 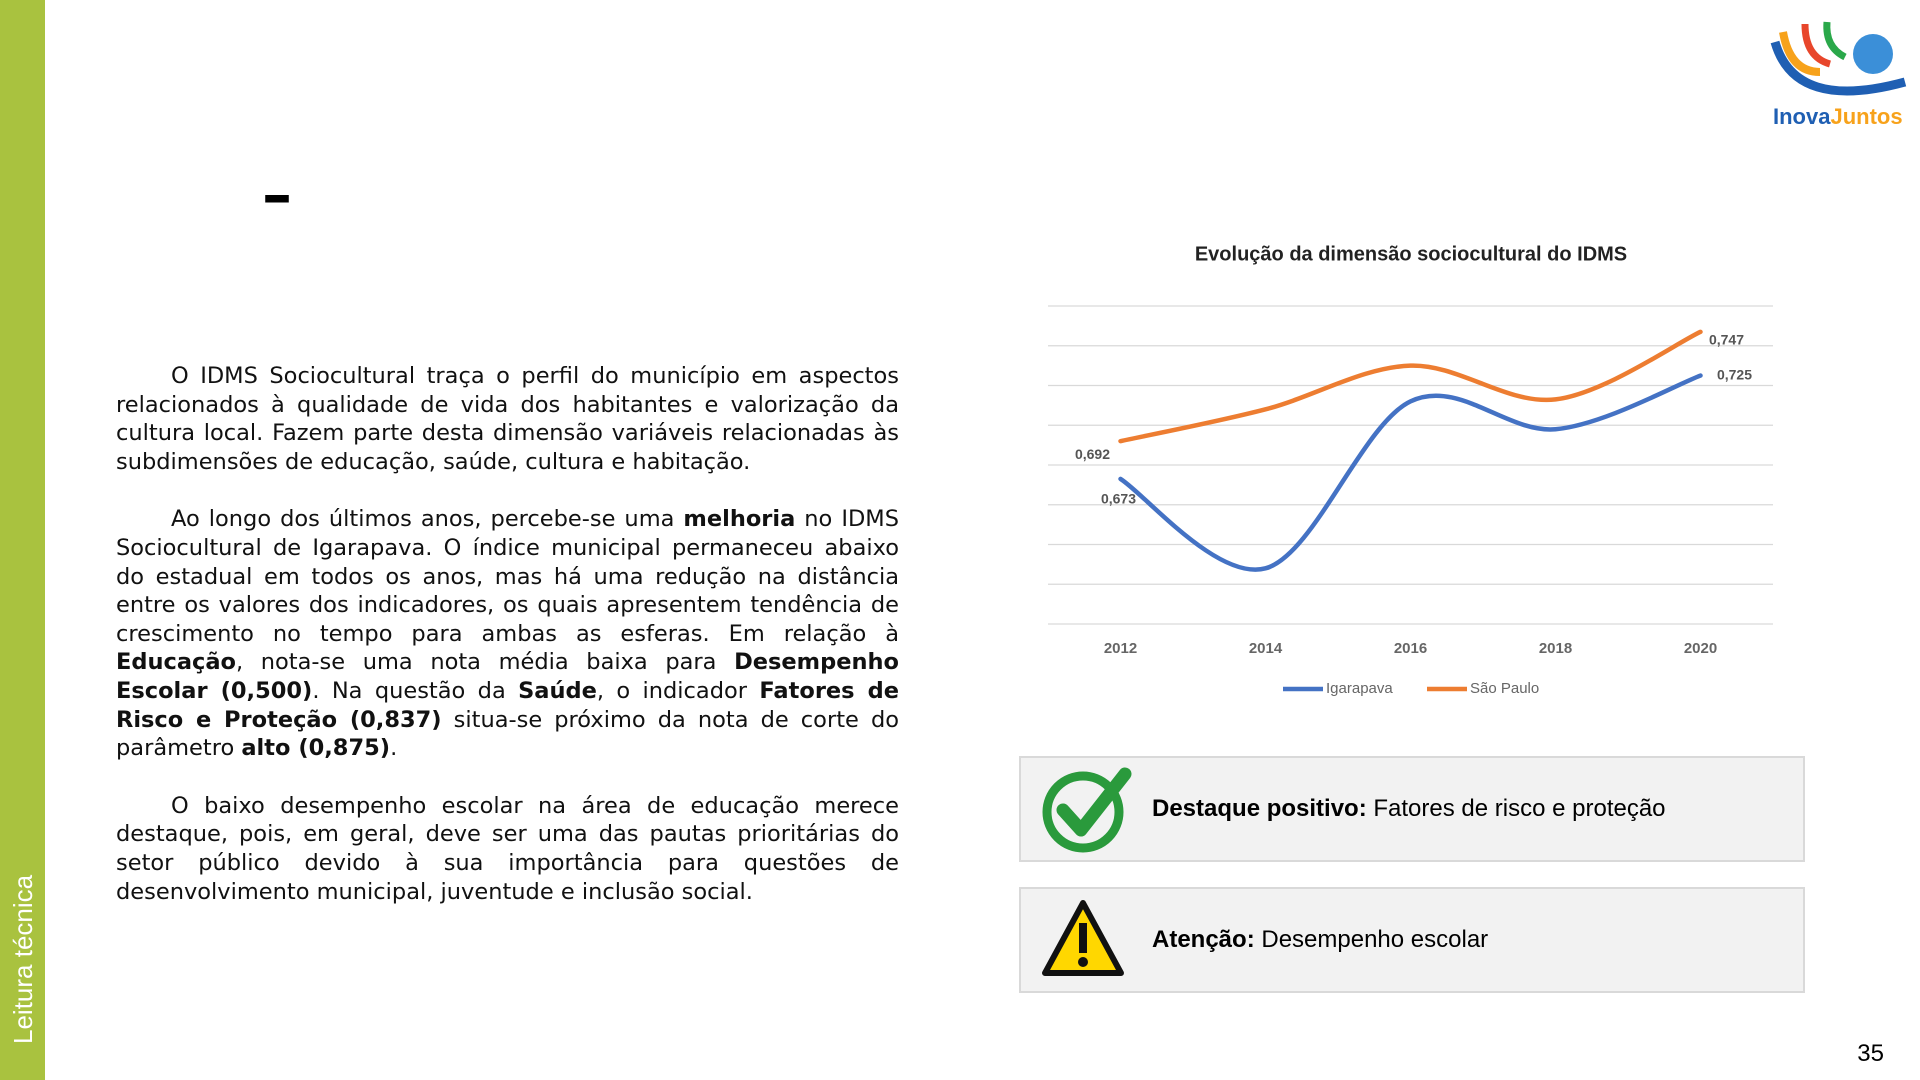 I want to click on callout-value: Fatores de risco e proteção, so click(x=1519, y=808).